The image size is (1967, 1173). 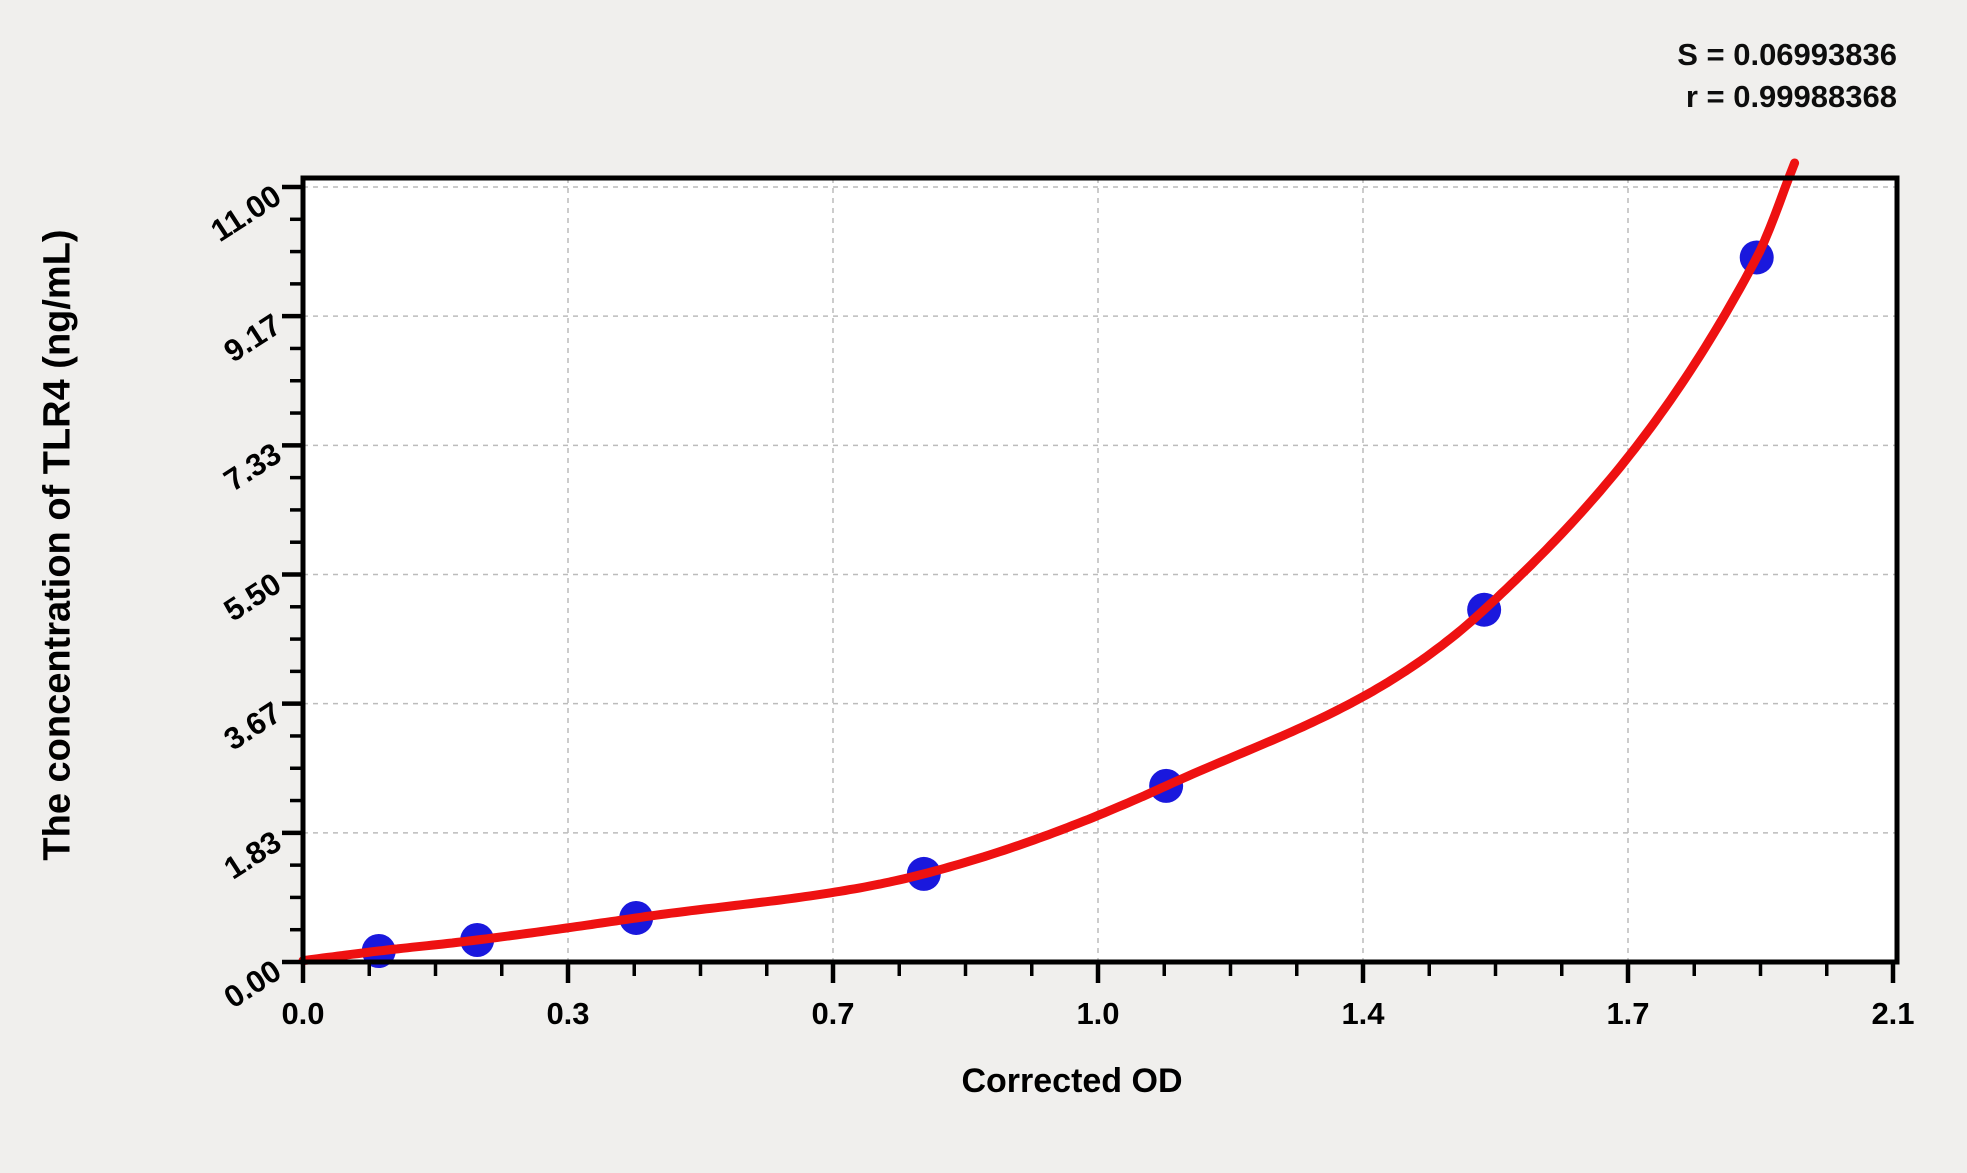 What do you see at coordinates (833, 1013) in the screenshot?
I see `x-tick-label: 0.7` at bounding box center [833, 1013].